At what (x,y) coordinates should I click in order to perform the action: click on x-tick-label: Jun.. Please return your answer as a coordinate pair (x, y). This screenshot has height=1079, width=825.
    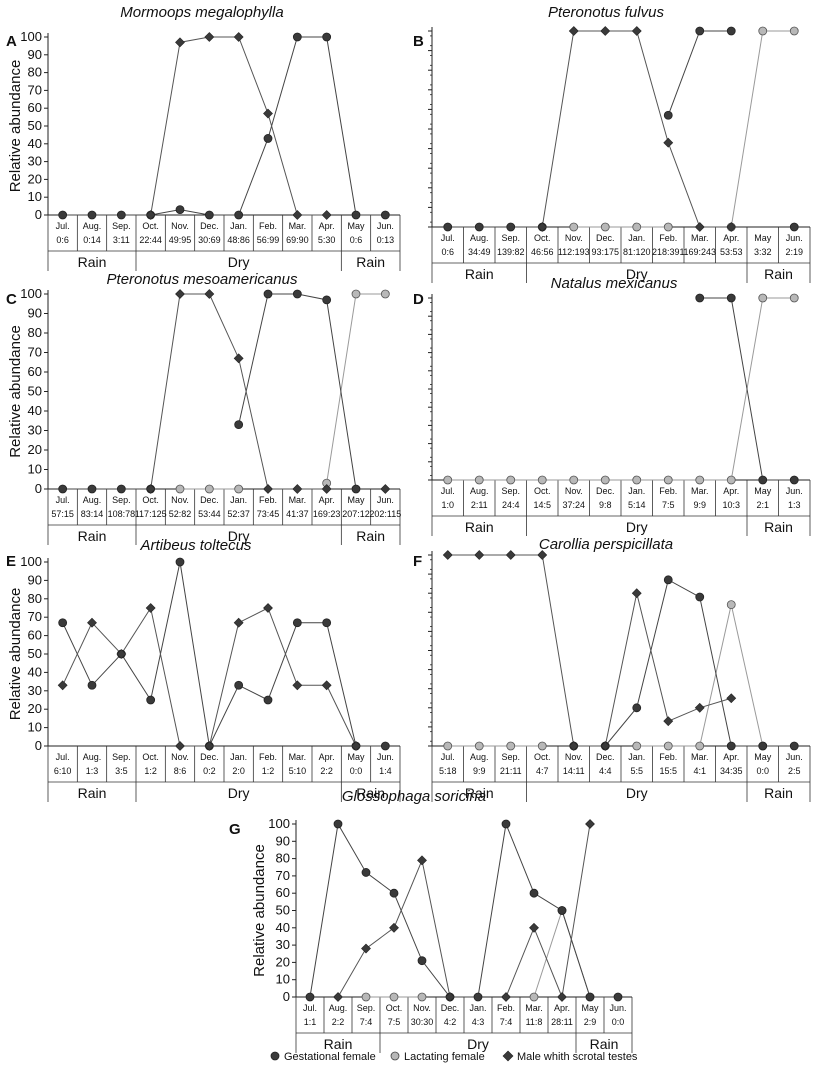
    Looking at the image, I should click on (385, 757).